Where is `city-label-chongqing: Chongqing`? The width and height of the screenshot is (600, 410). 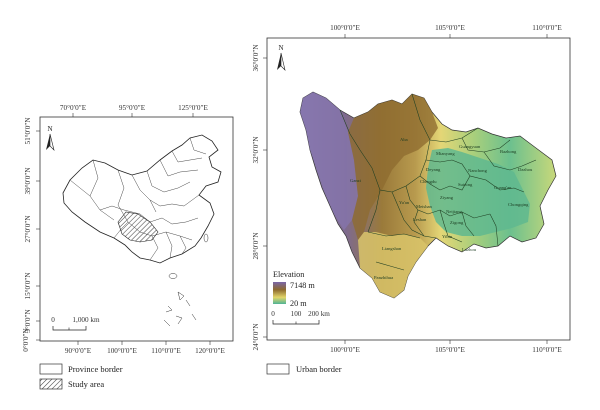 city-label-chongqing: Chongqing is located at coordinates (518, 204).